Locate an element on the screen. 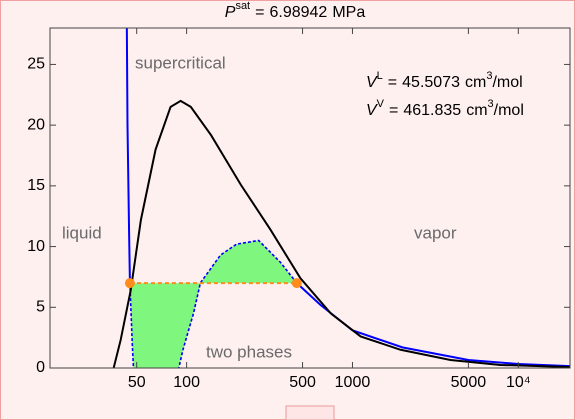 This screenshot has width=575, height=420. region-label: vapor is located at coordinates (435, 232).